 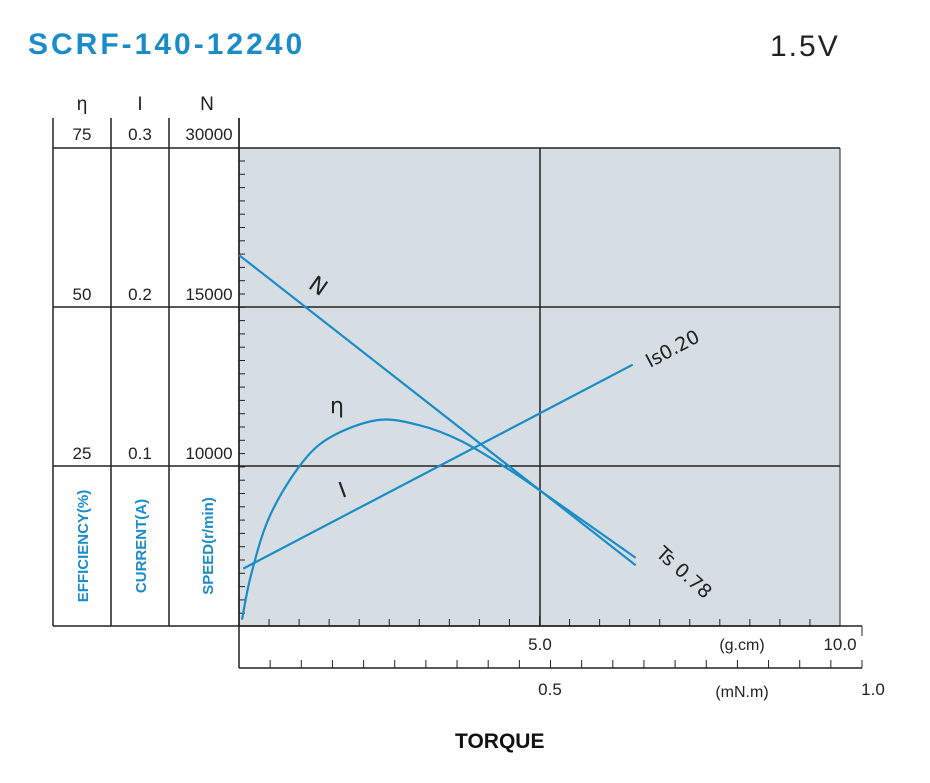 I want to click on y-axis-symbol: N, so click(x=207, y=104).